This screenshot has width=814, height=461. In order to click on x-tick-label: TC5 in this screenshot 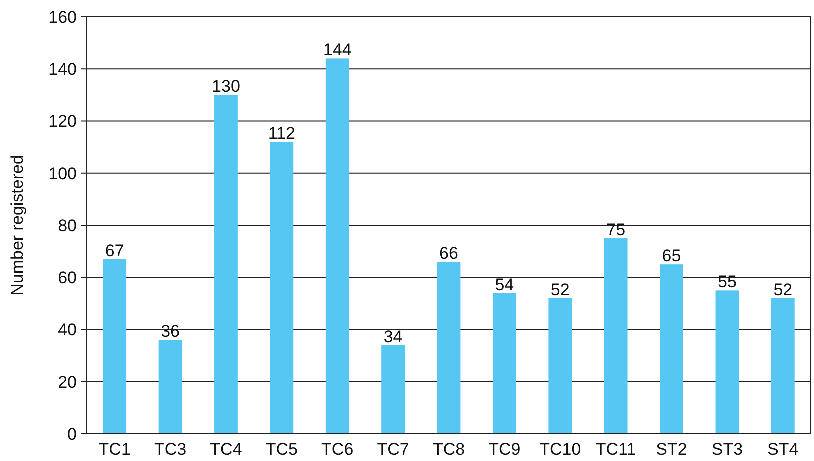, I will do `click(282, 449)`.